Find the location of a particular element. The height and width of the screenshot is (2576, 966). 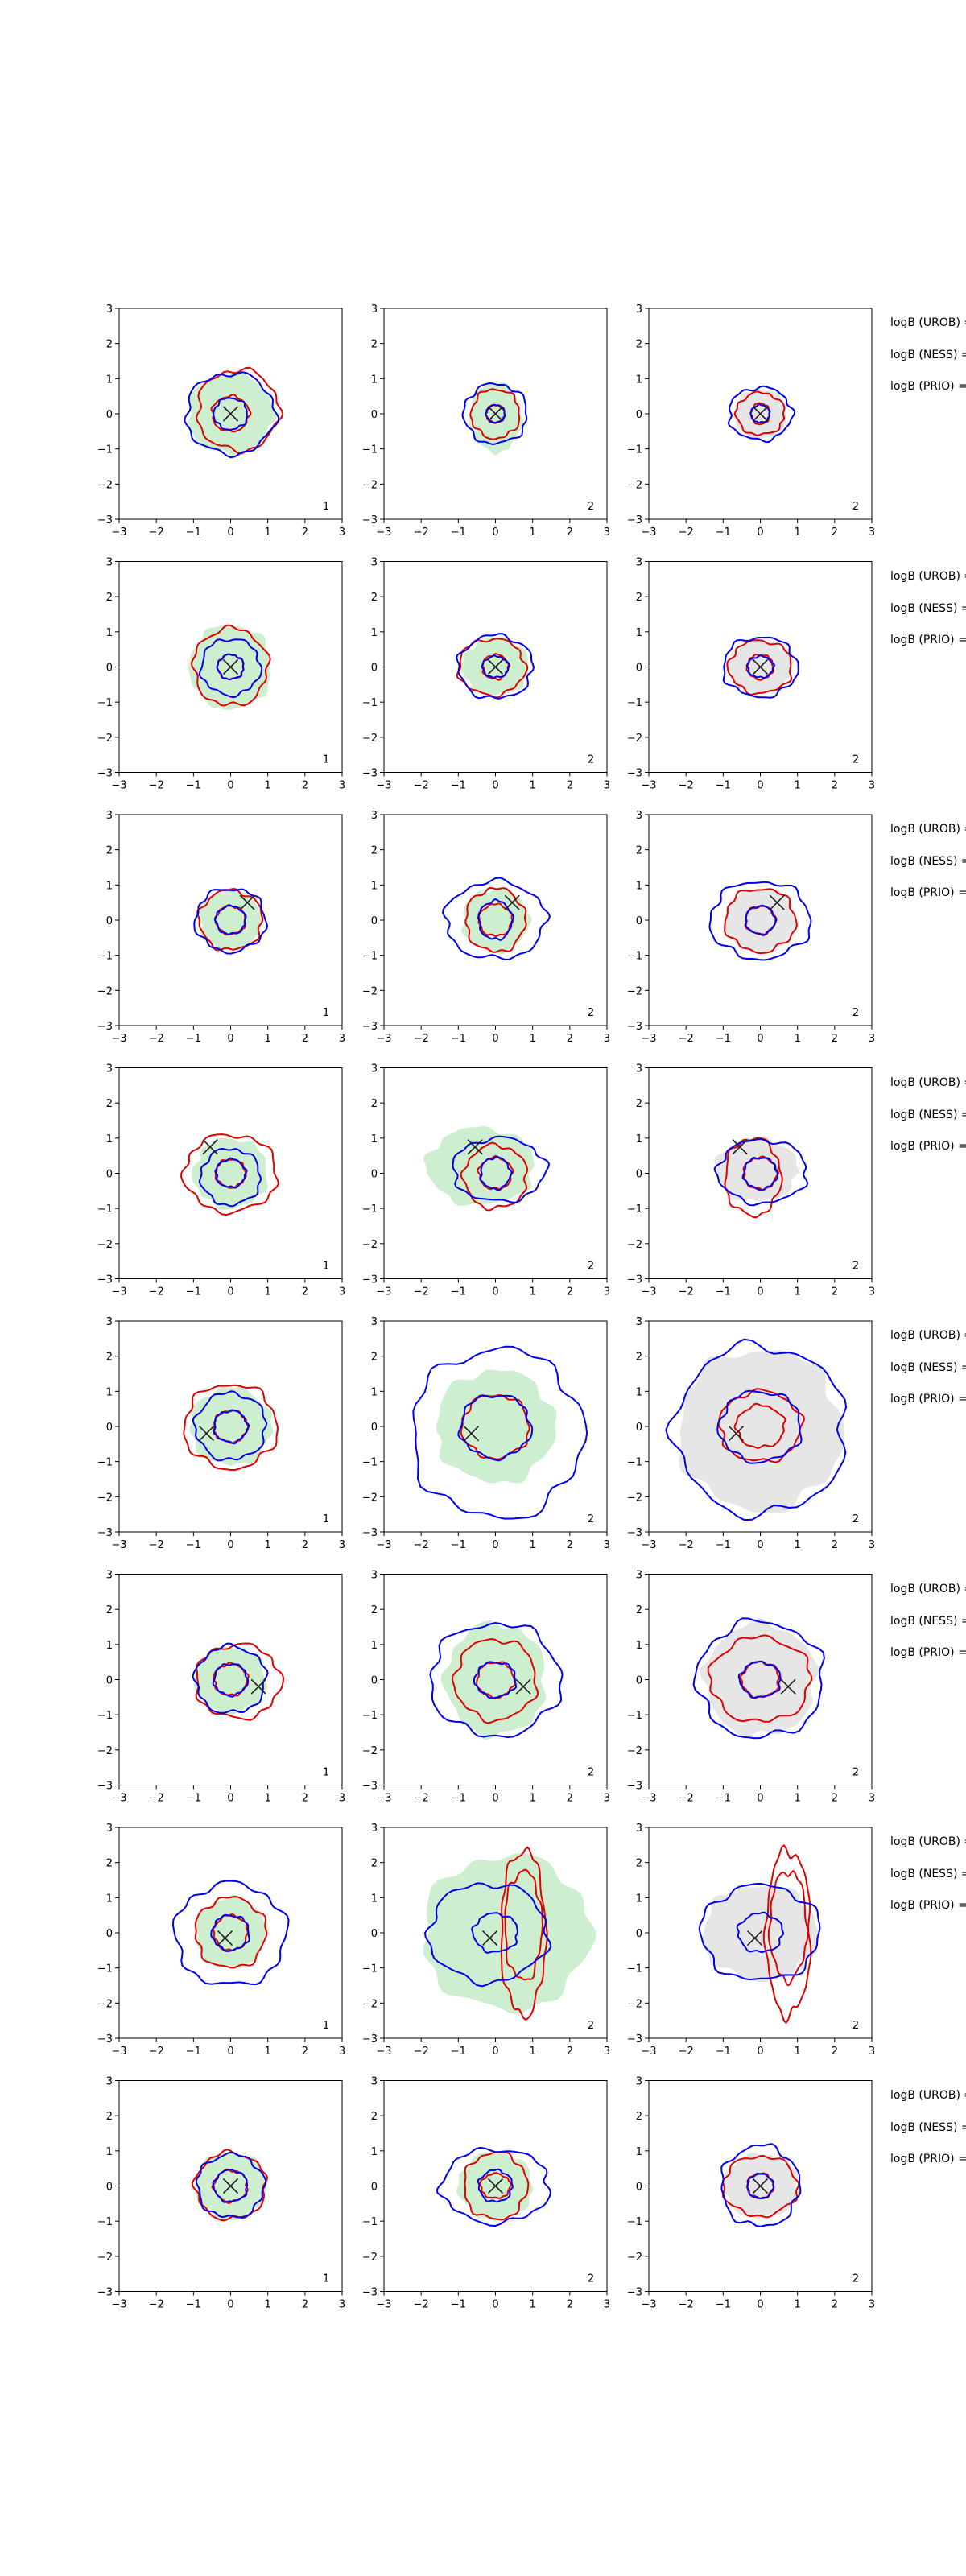

panel-number: 1 is located at coordinates (326, 2026).